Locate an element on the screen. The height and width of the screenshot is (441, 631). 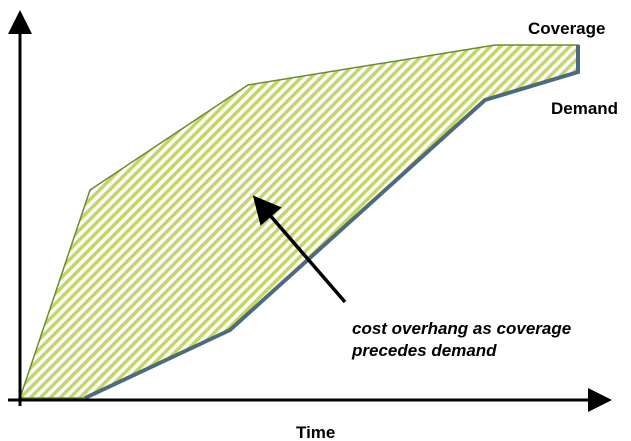
annotation-line: cost overhang as coverage is located at coordinates (461, 328).